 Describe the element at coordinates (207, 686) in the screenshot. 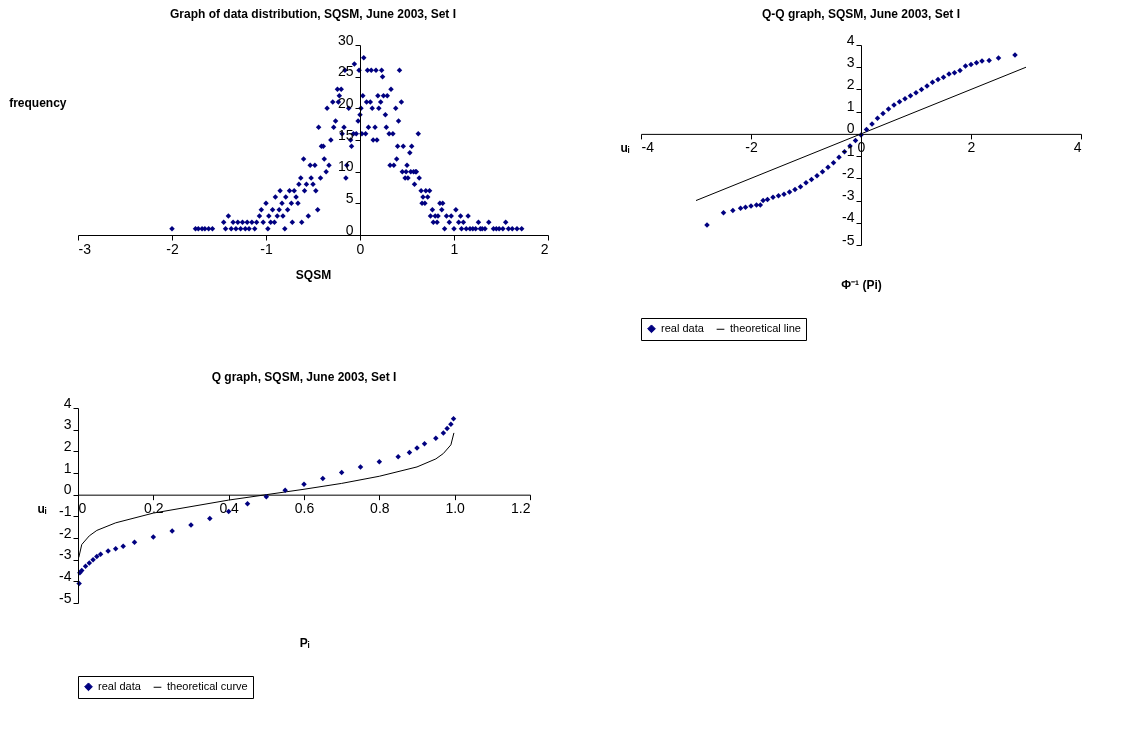

I see `legend-label: theoretical curve` at that location.